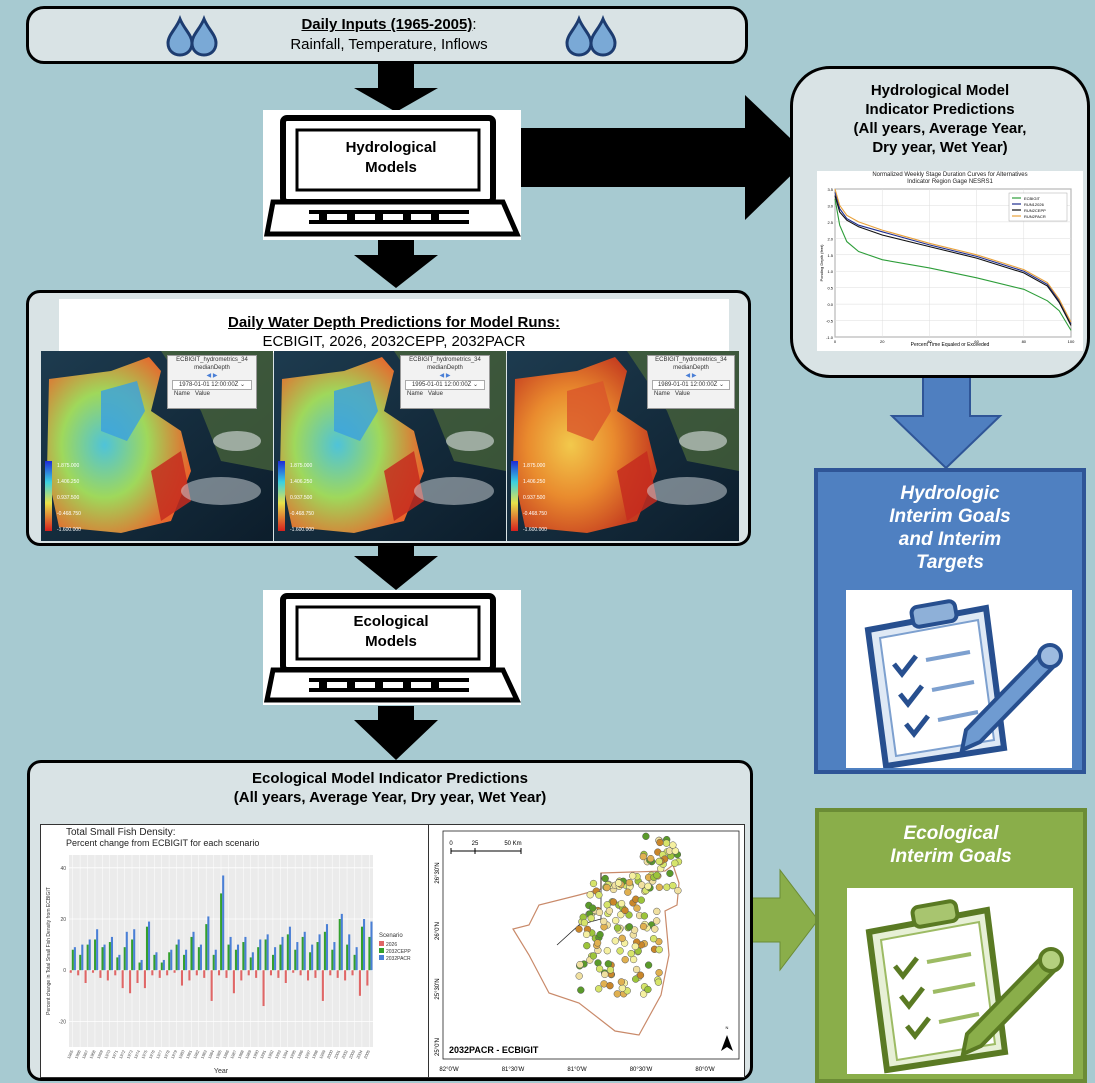  I want to click on y-tick-label: 1.0, so click(830, 271).